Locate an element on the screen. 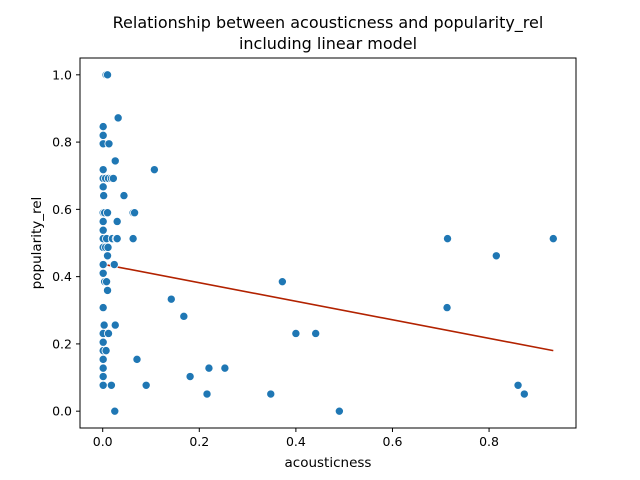 This screenshot has height=480, width=640. y-tick-label: 0.0 is located at coordinates (62, 411).